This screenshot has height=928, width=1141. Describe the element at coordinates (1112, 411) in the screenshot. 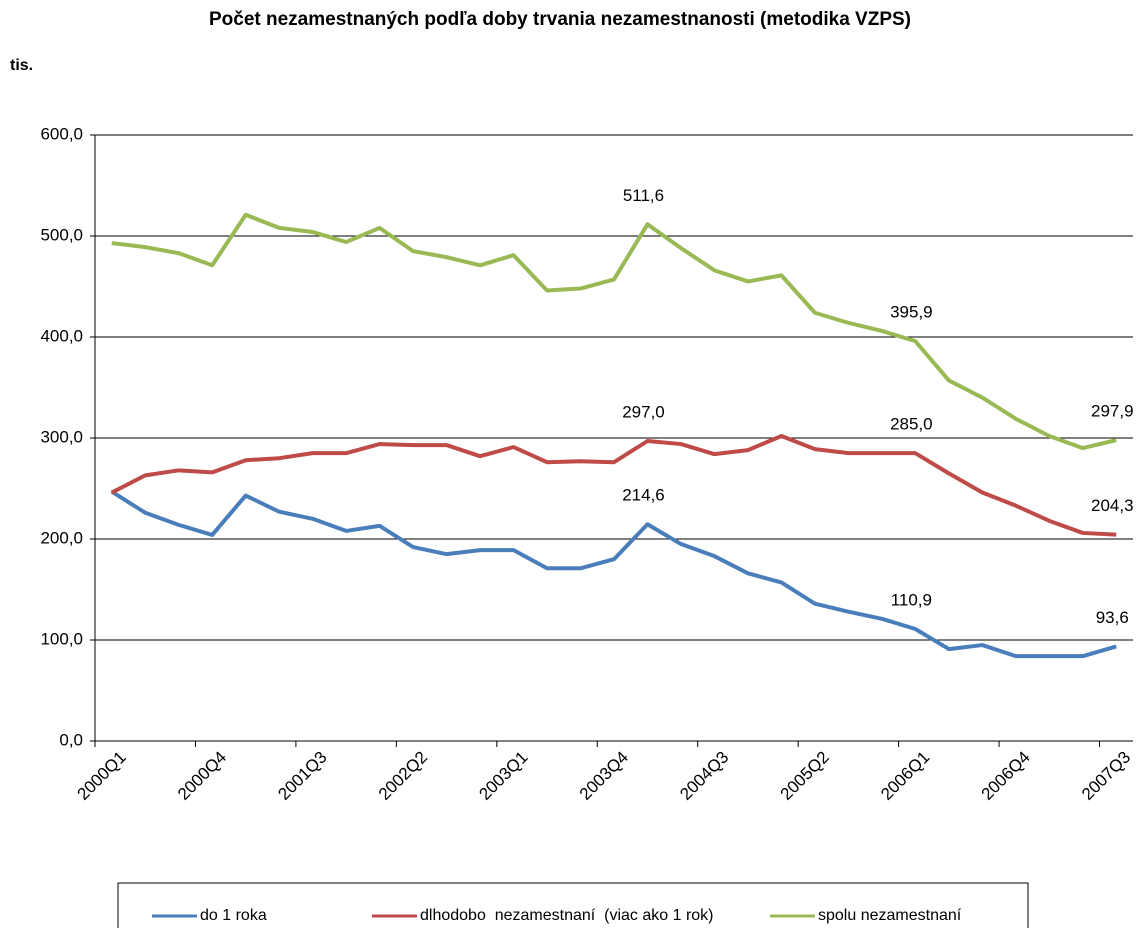

I see `data-label: 297,9` at that location.